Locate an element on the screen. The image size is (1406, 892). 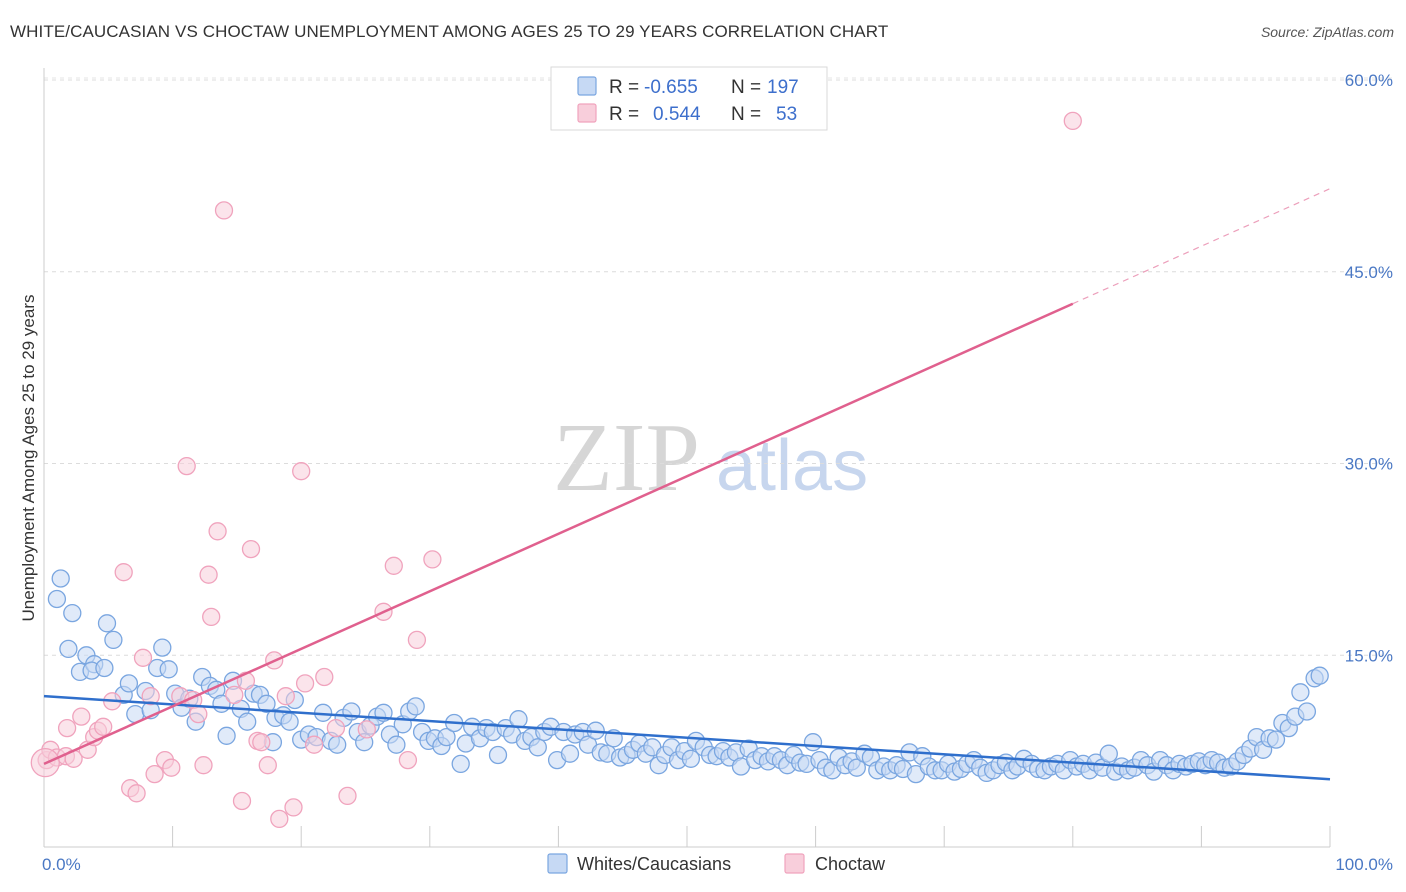
y-tick-label-1: 30.0% is located at coordinates (1369, 464).